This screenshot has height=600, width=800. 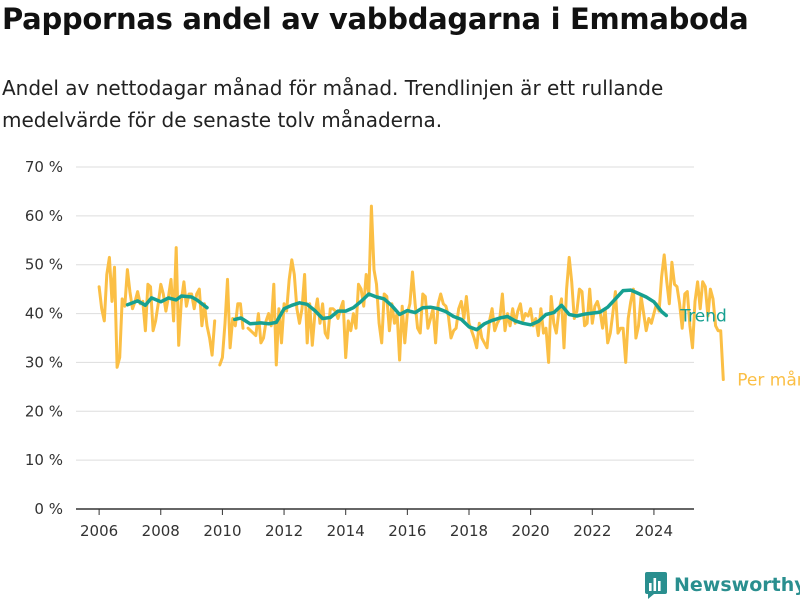 I want to click on trend-series-line, so click(x=397, y=310).